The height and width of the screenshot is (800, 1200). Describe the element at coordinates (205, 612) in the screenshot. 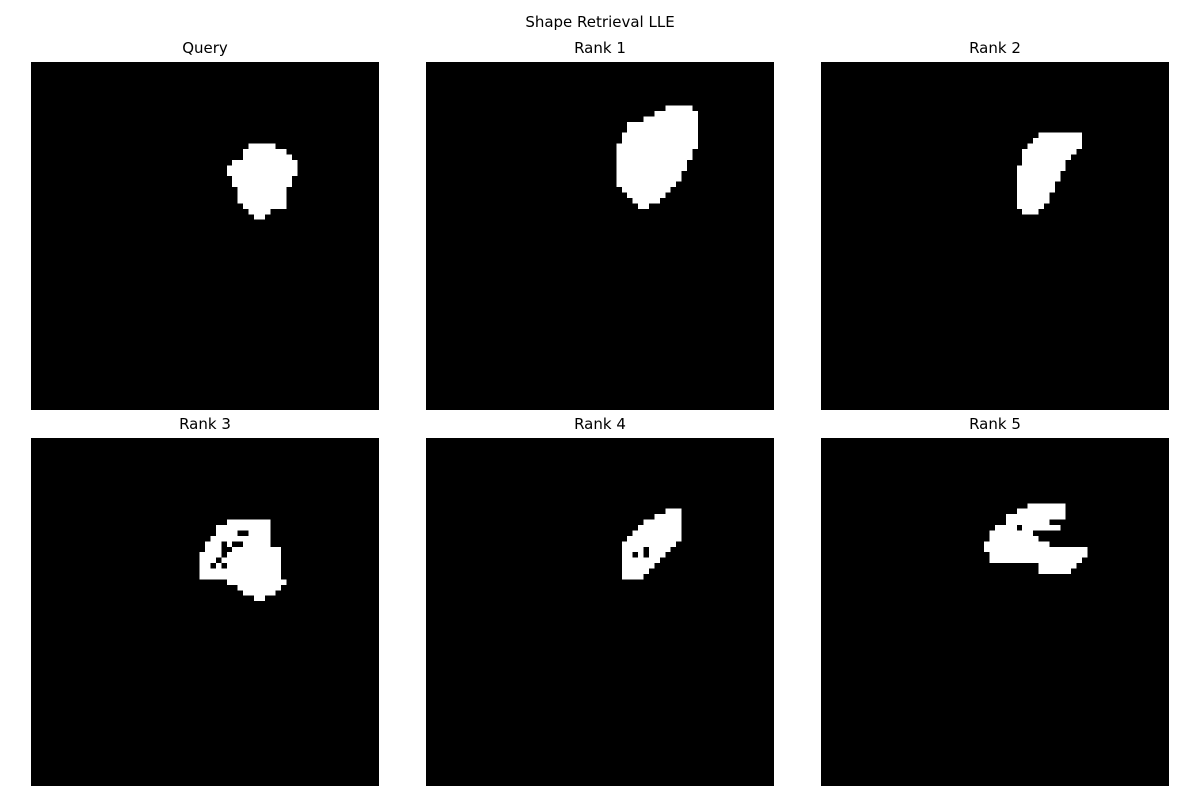

I see `rank-3-shape-image` at that location.